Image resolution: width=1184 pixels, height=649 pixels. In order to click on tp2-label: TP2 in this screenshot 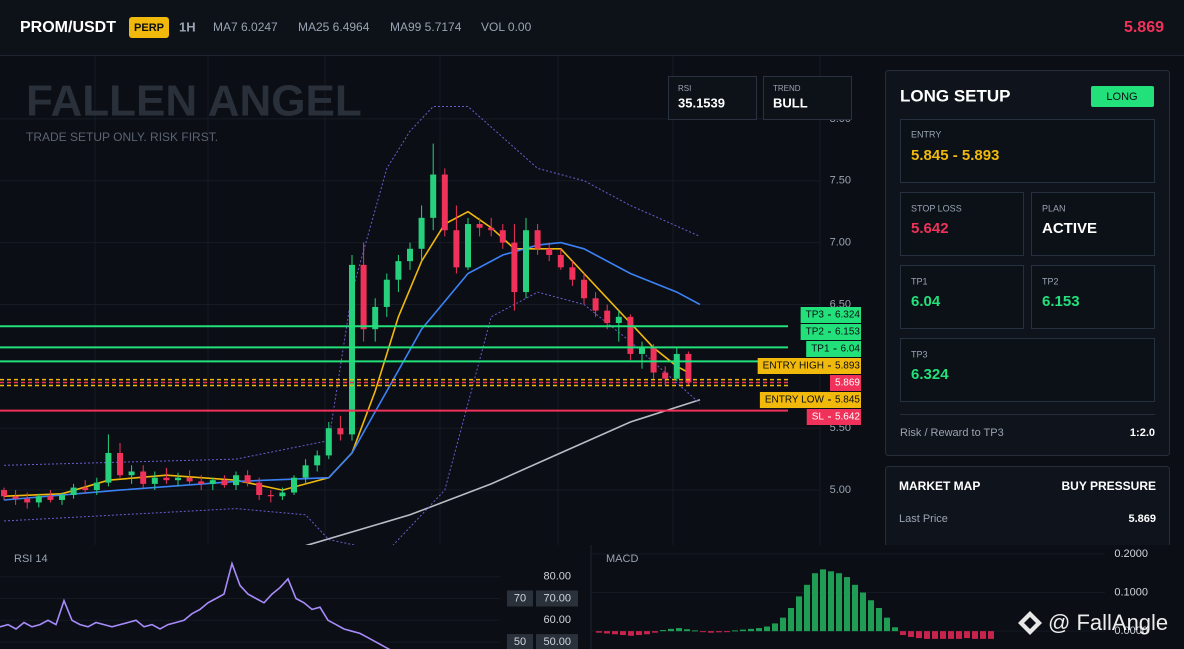, I will do `click(1050, 281)`.